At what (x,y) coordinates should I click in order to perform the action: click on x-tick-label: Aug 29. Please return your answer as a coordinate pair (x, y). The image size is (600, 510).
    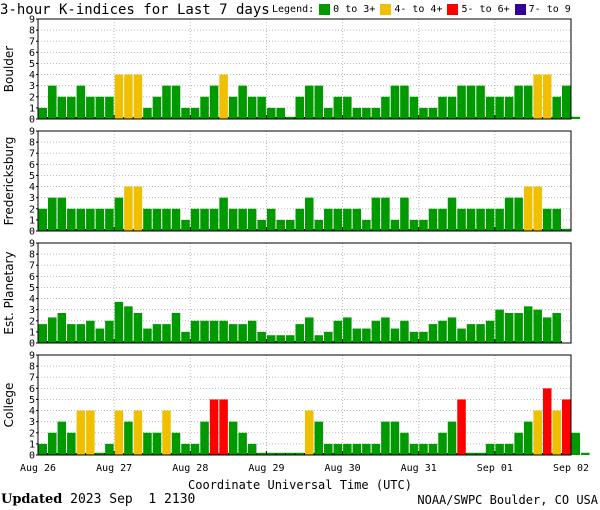
    Looking at the image, I should click on (266, 468).